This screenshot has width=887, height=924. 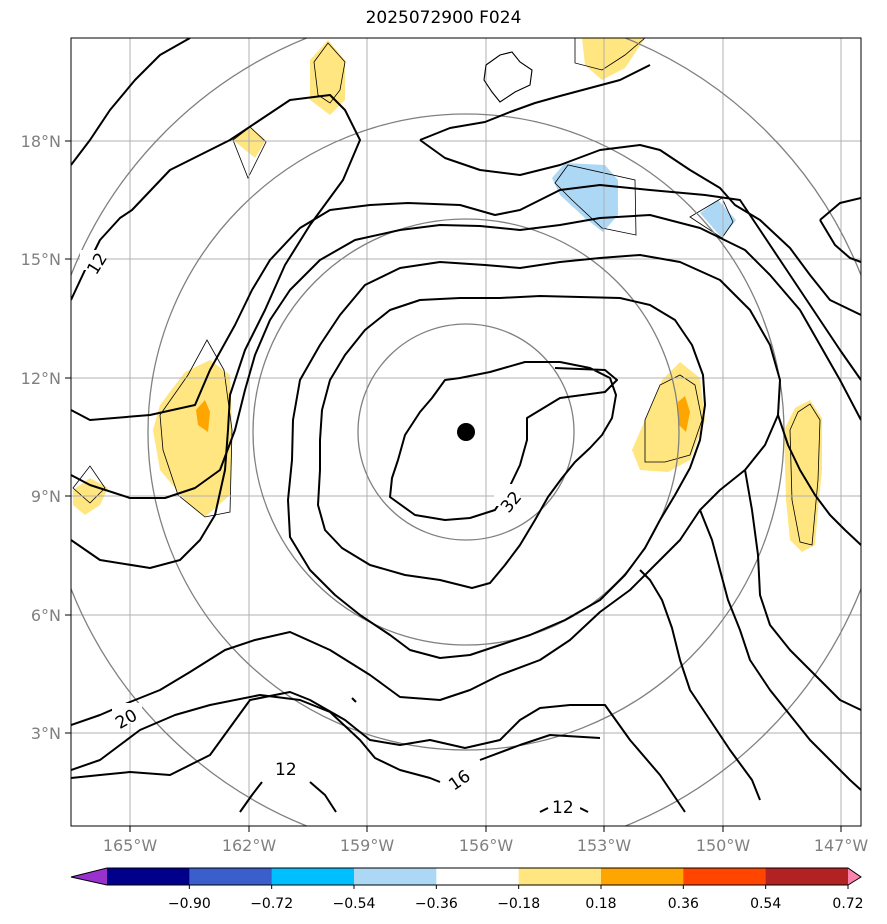 I want to click on latitude-label: 9°N, so click(x=46, y=496).